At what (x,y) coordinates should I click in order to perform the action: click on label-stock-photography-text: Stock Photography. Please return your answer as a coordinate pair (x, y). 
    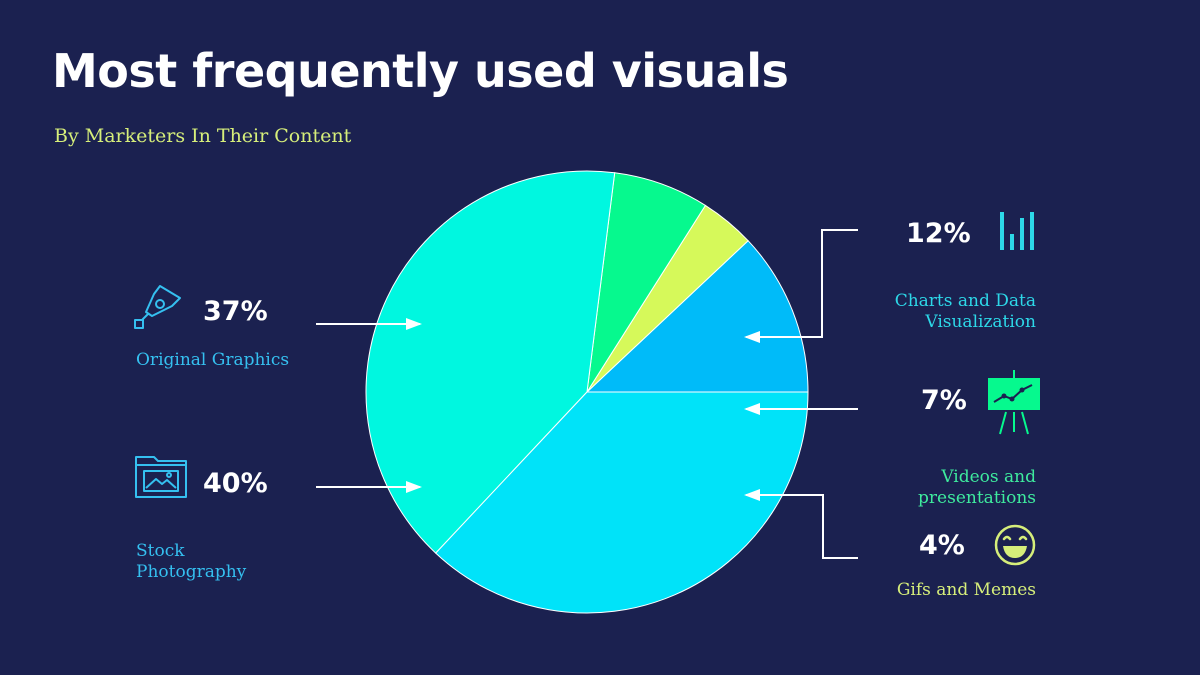
    Looking at the image, I should click on (191, 561).